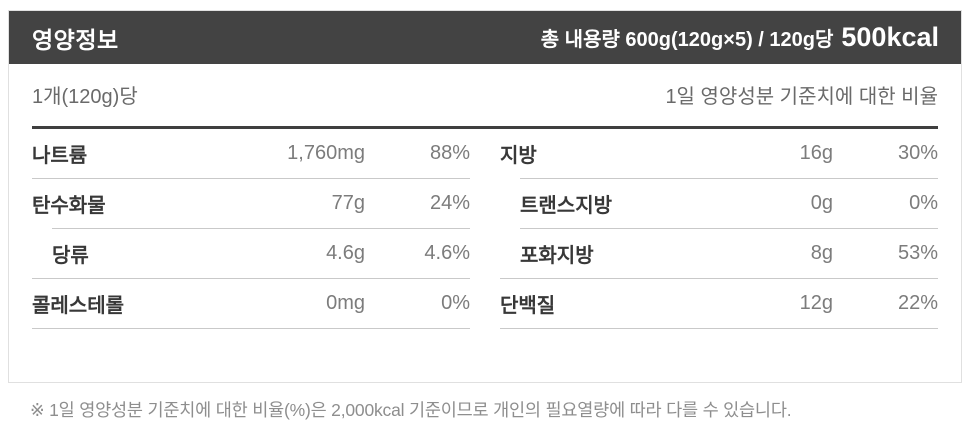  I want to click on nutrition-title: 영양정보, so click(75, 39).